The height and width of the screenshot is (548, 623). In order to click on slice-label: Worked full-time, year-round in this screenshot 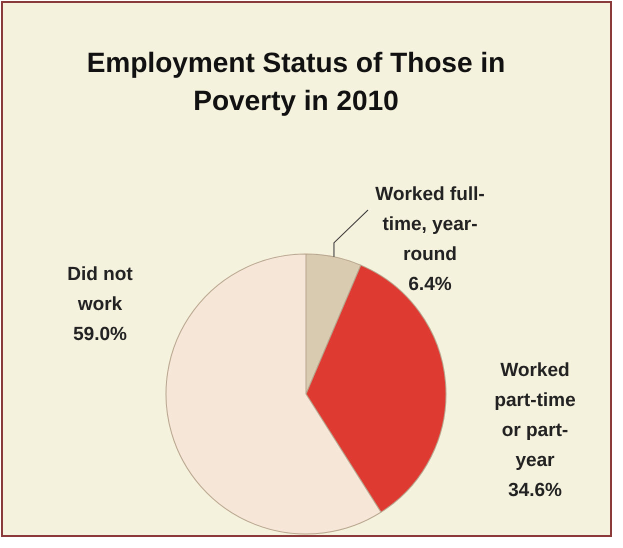, I will do `click(430, 224)`.